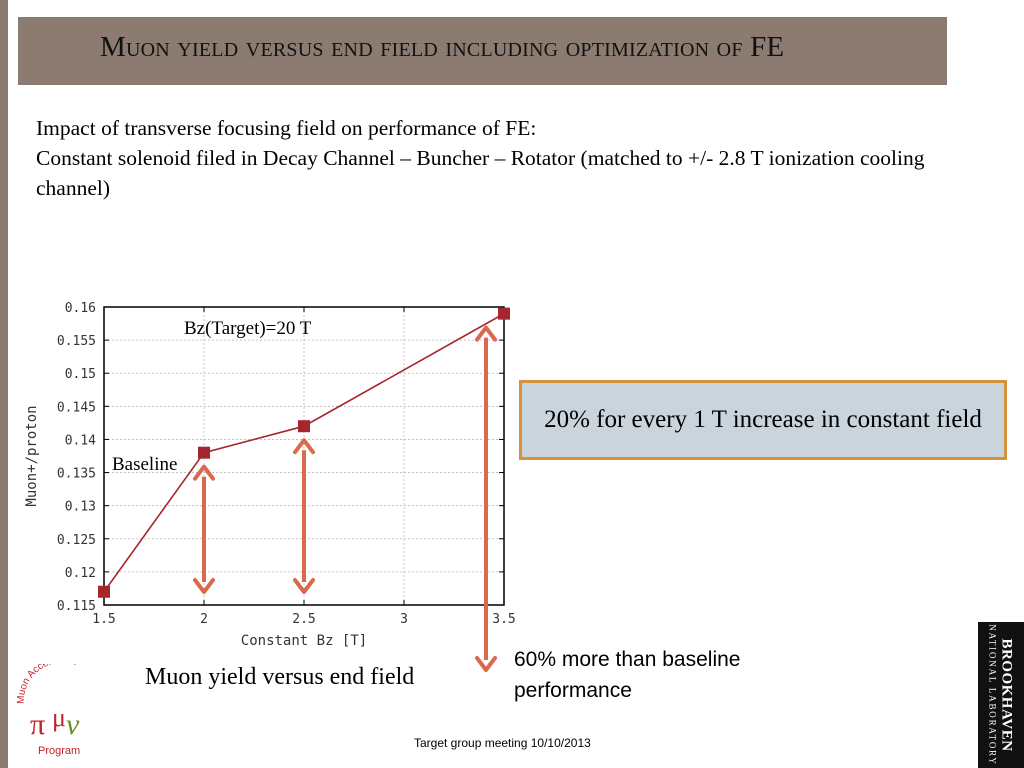  Describe the element at coordinates (76, 341) in the screenshot. I see `y-tick-label: 0.155` at that location.